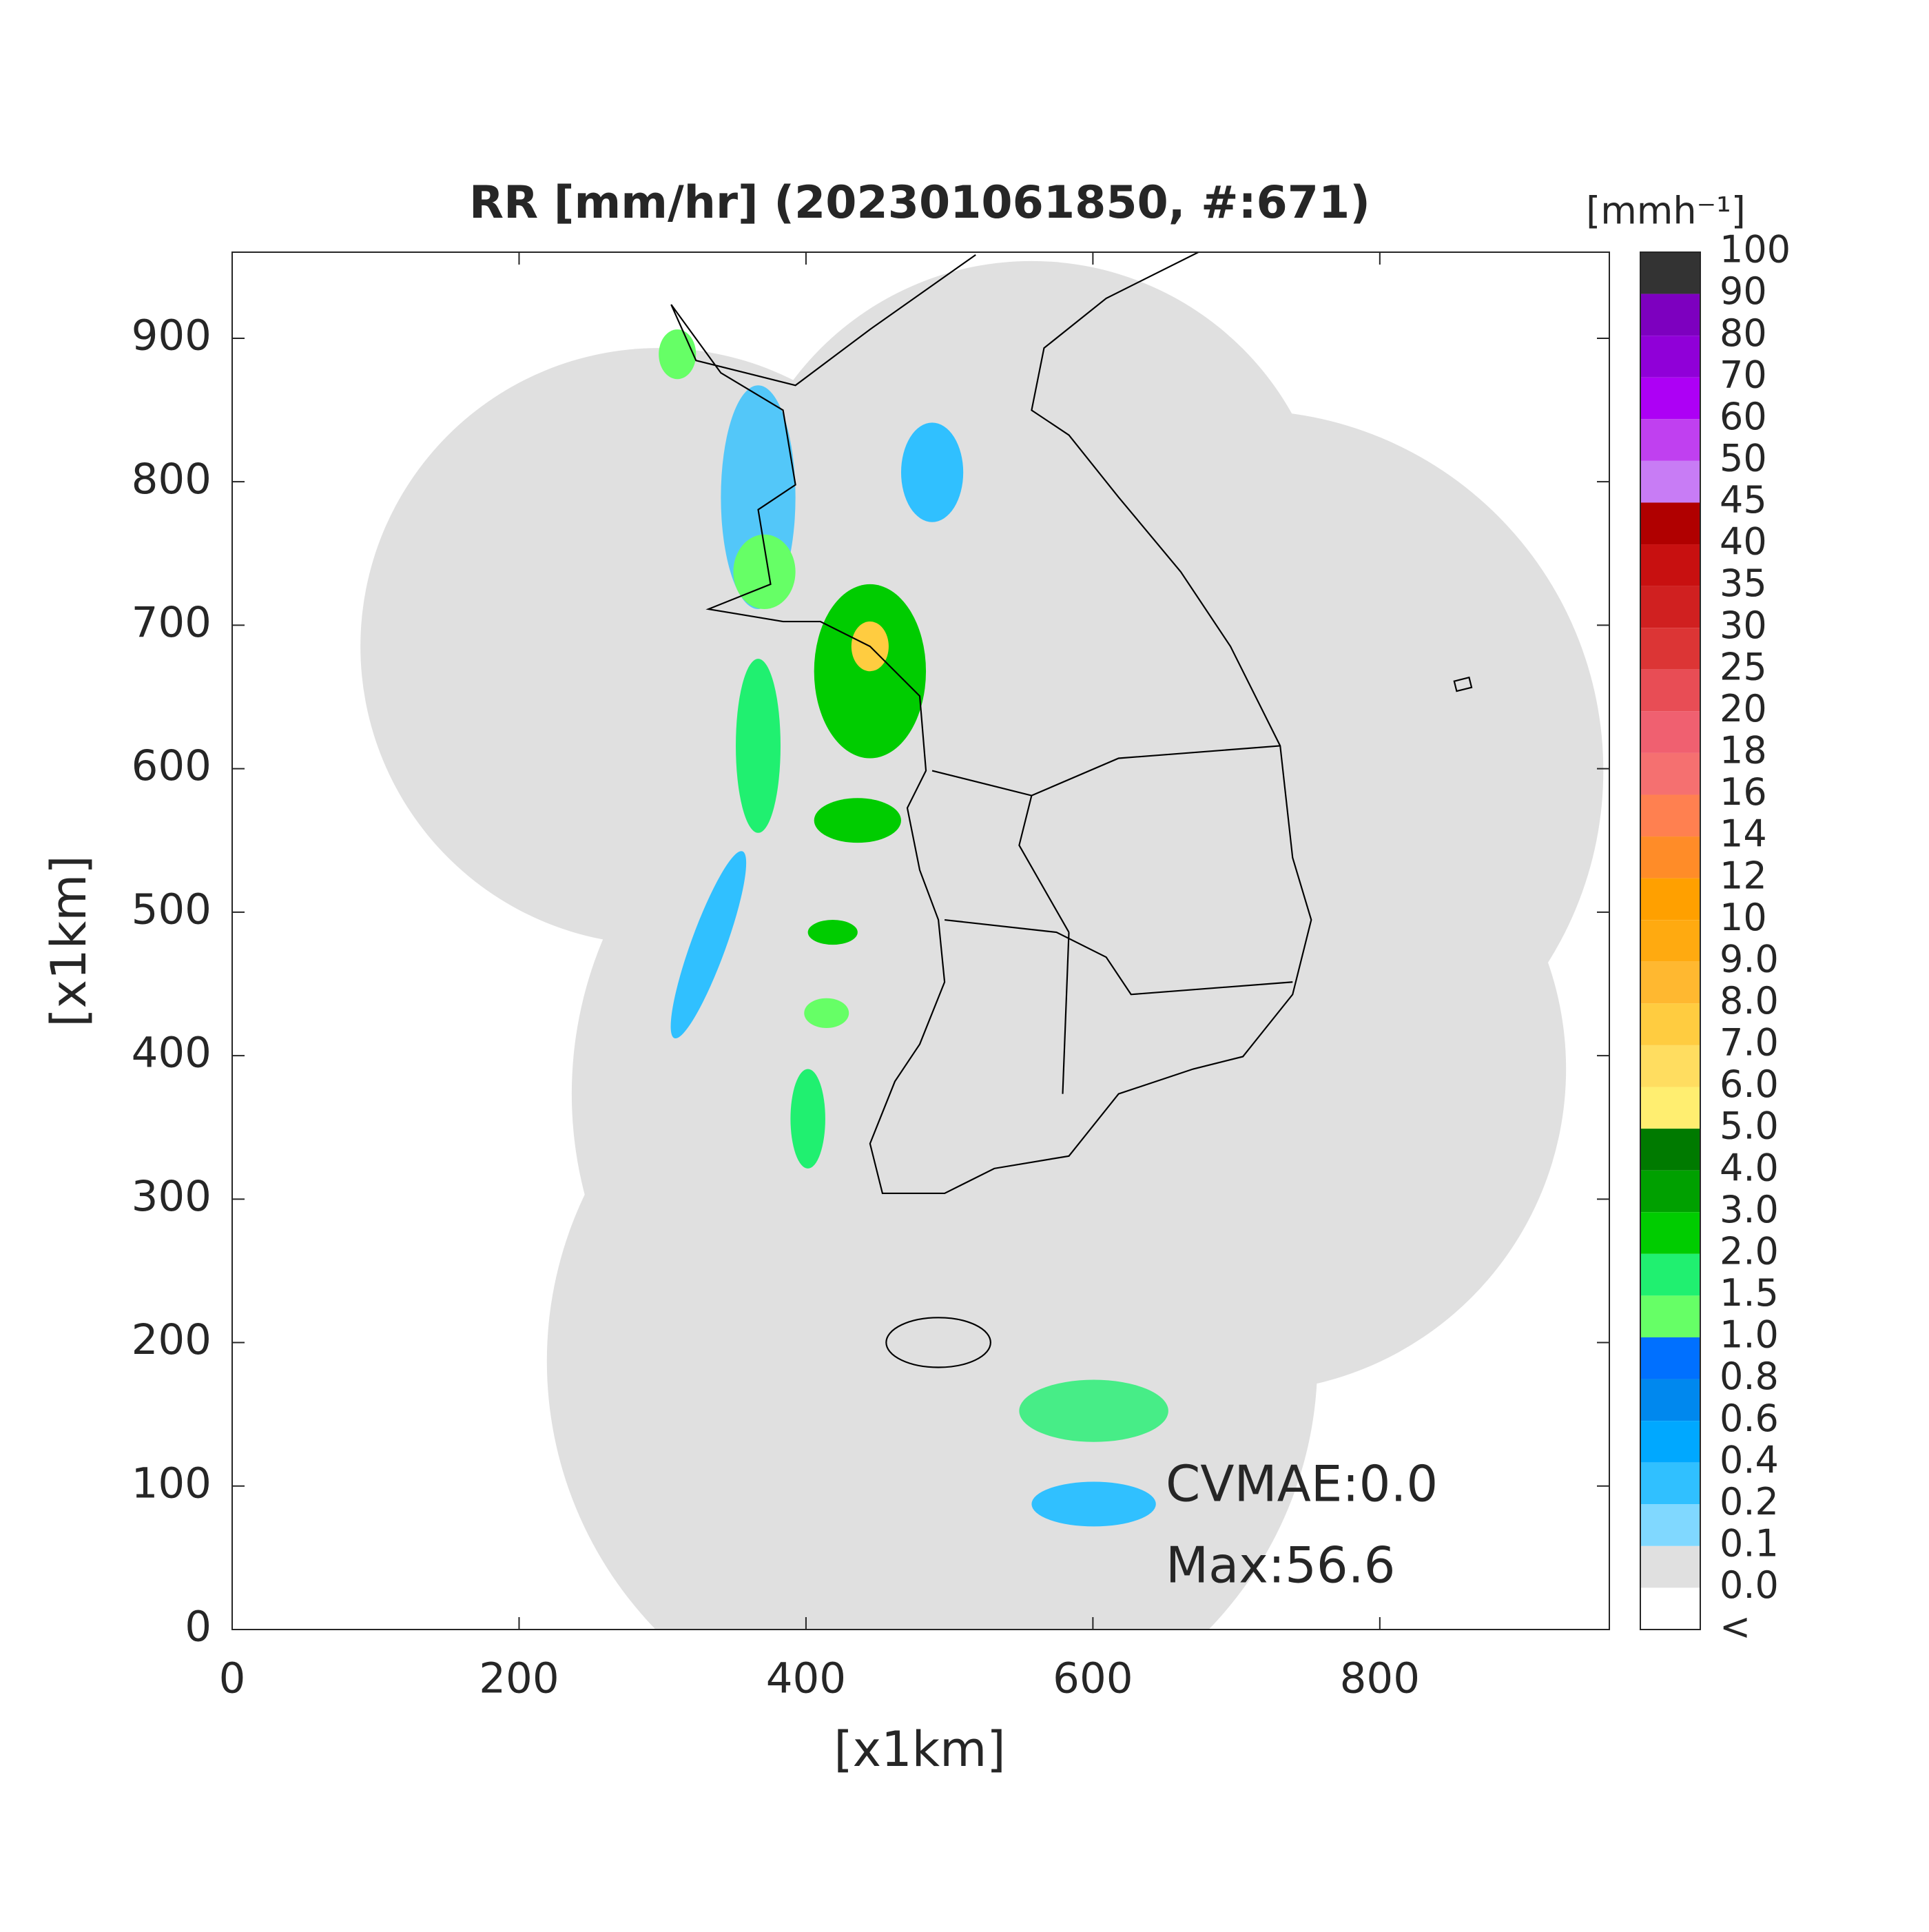 This screenshot has height=1932, width=1929. Describe the element at coordinates (1743, 374) in the screenshot. I see `colorbar-label: 70` at that location.